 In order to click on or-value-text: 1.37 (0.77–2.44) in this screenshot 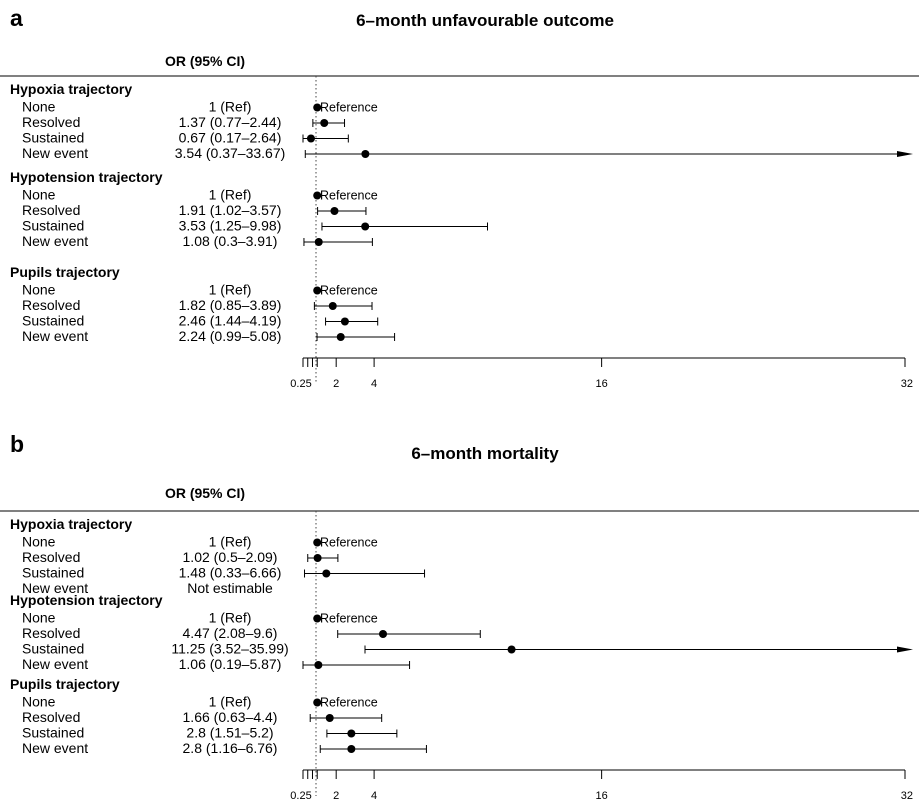, I will do `click(230, 122)`.